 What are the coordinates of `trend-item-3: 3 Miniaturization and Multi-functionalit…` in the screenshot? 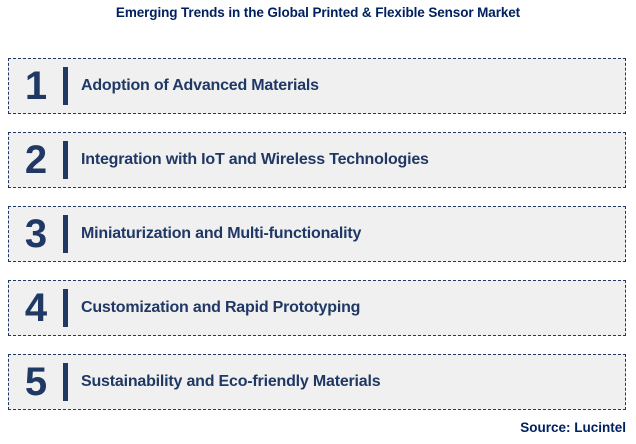 It's located at (317, 234).